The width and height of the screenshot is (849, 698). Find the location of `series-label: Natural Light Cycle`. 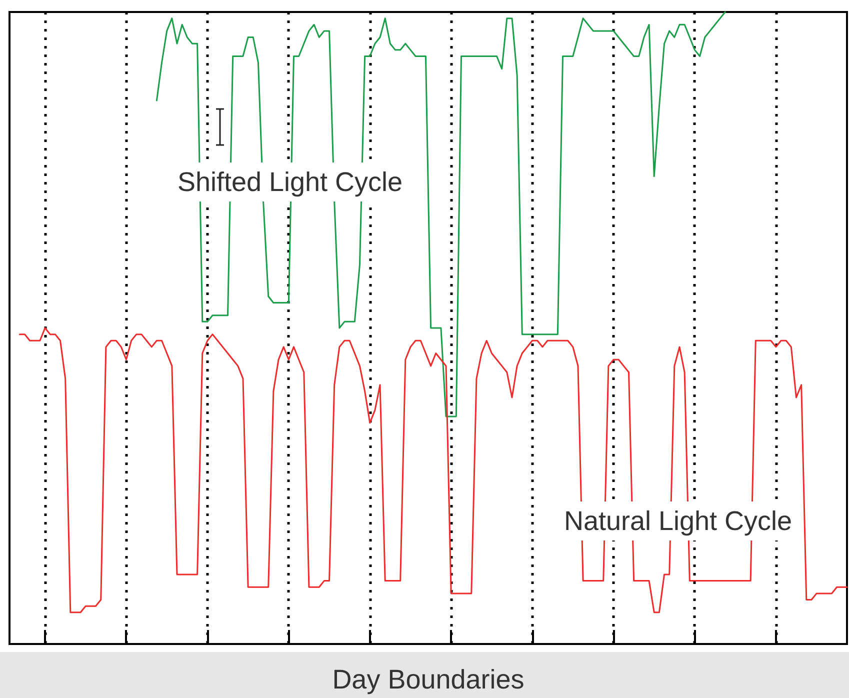

series-label: Natural Light Cycle is located at coordinates (678, 521).